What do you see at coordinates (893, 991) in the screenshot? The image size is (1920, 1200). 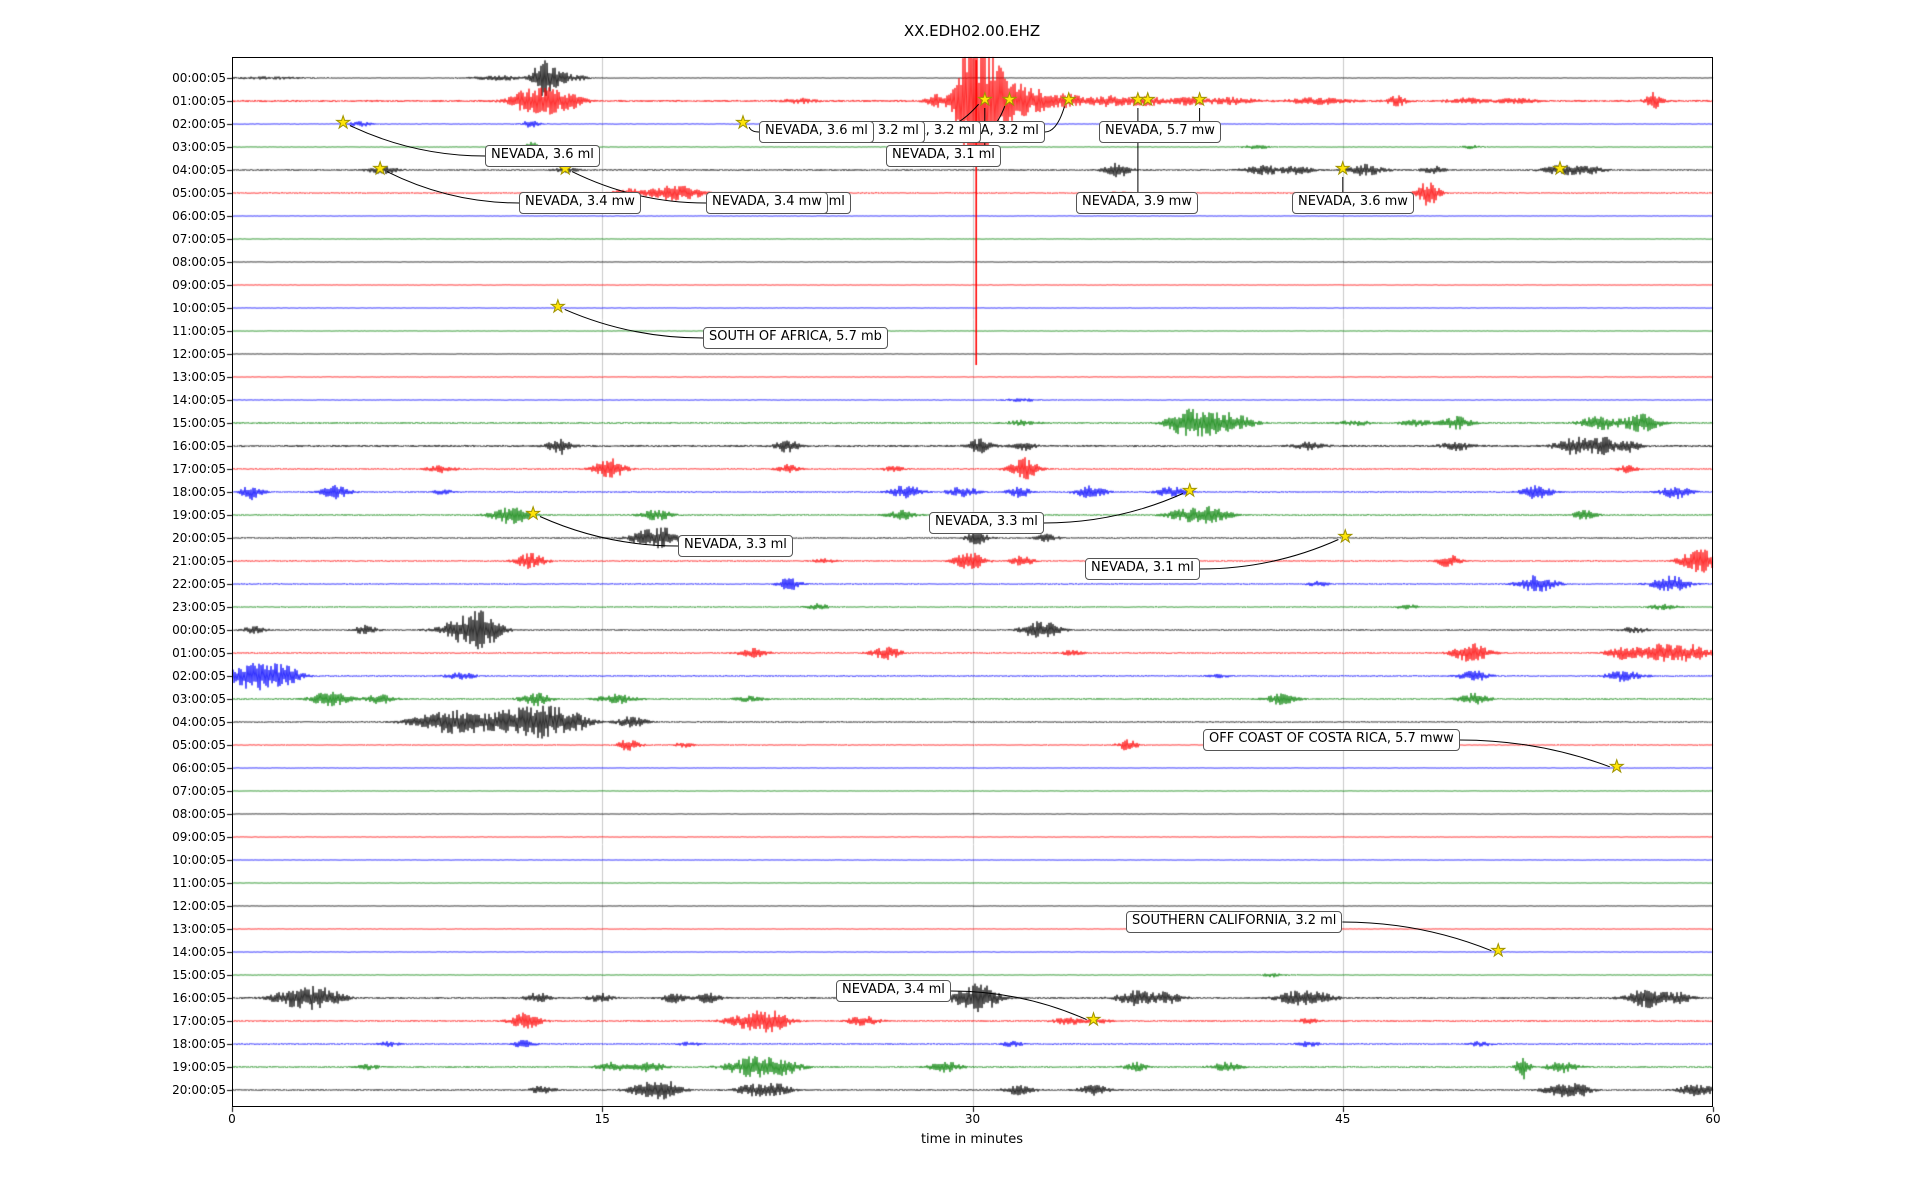 I see `event-annotation-label: NEVADA, 3.4 ml` at bounding box center [893, 991].